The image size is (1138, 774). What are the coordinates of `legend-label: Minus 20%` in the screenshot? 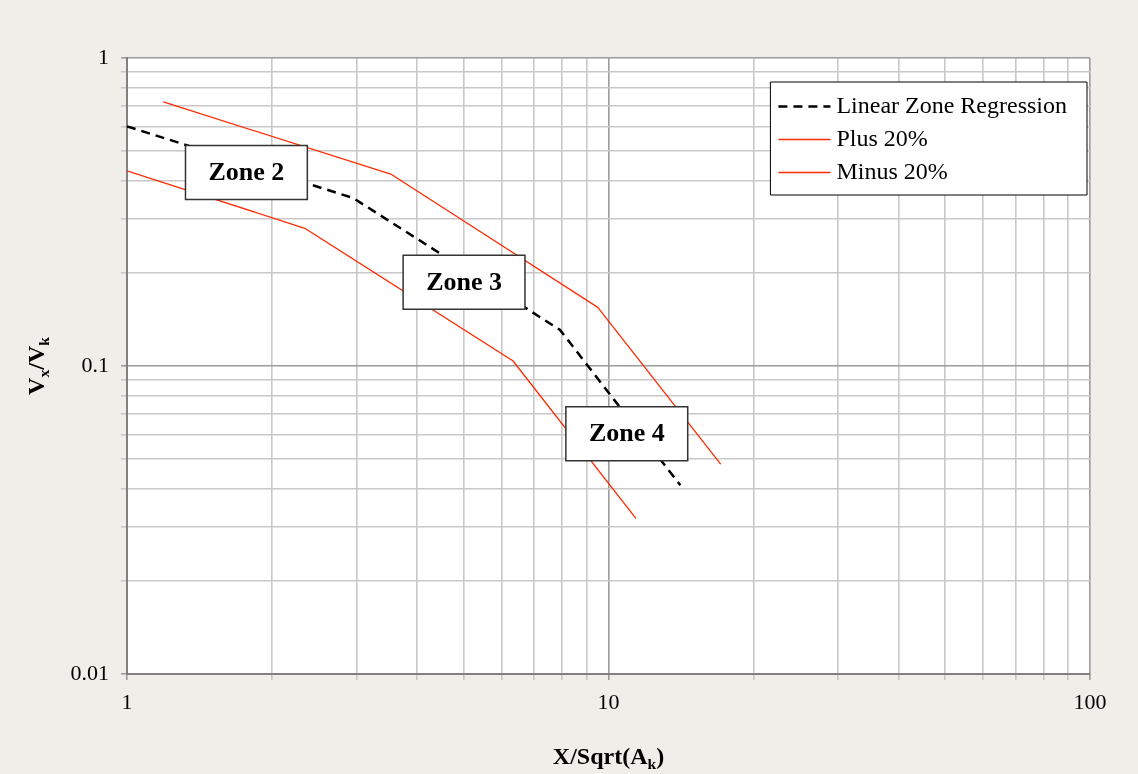 It's located at (892, 170).